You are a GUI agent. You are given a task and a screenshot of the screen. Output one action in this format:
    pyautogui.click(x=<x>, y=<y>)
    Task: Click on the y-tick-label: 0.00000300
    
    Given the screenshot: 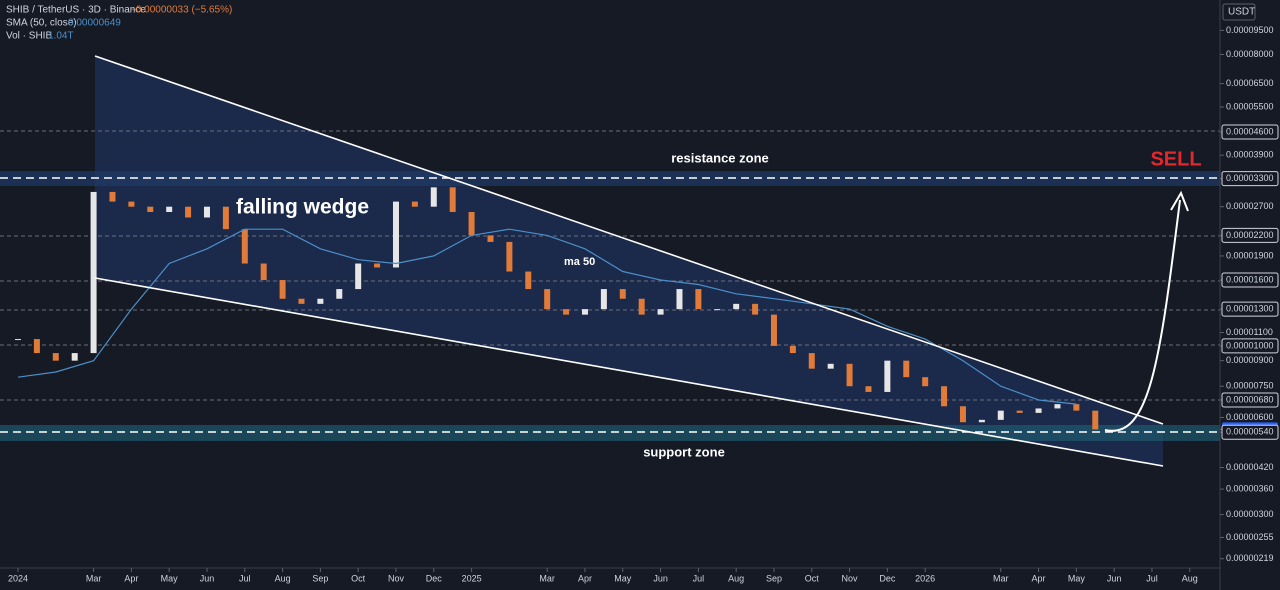 What is the action you would take?
    pyautogui.click(x=1250, y=514)
    